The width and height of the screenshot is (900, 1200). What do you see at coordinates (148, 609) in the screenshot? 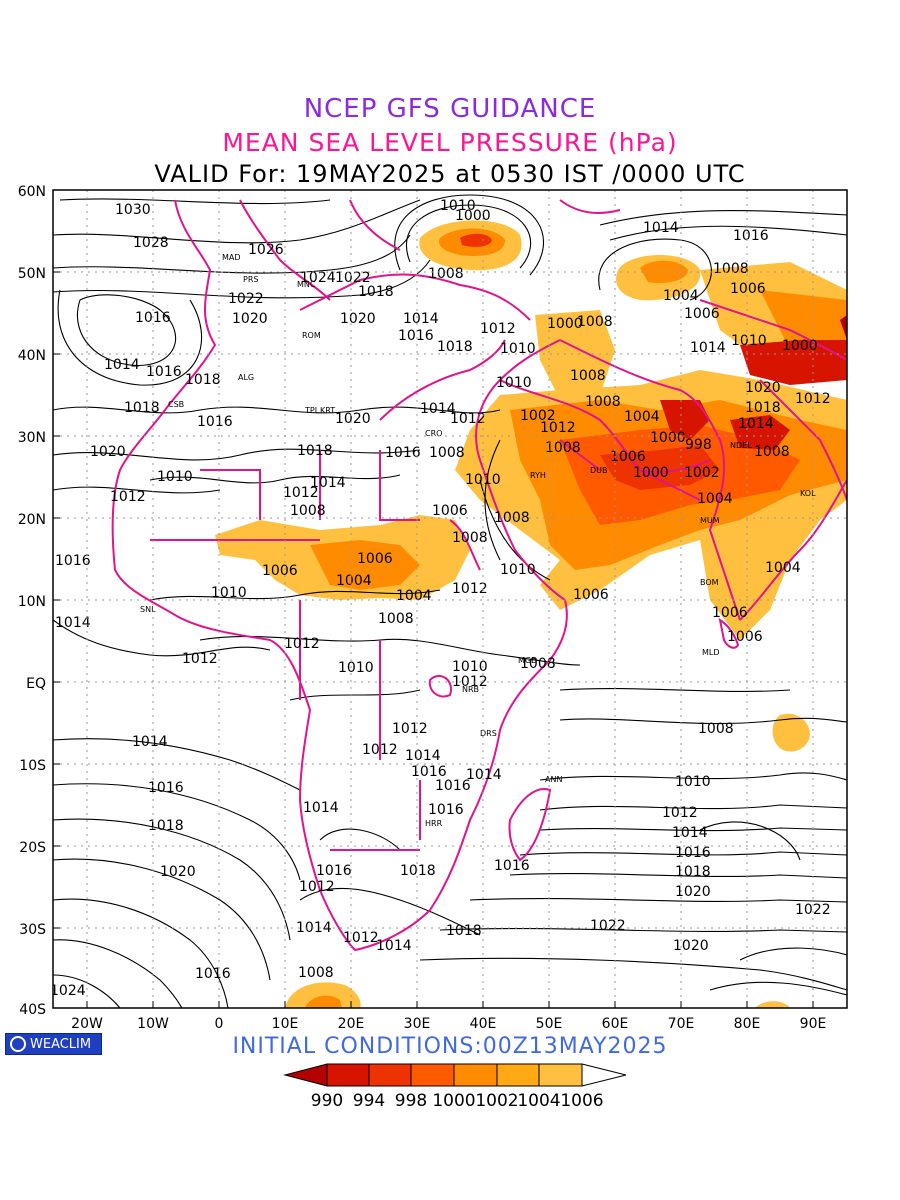
I see `svg-text: SNL` at bounding box center [148, 609].